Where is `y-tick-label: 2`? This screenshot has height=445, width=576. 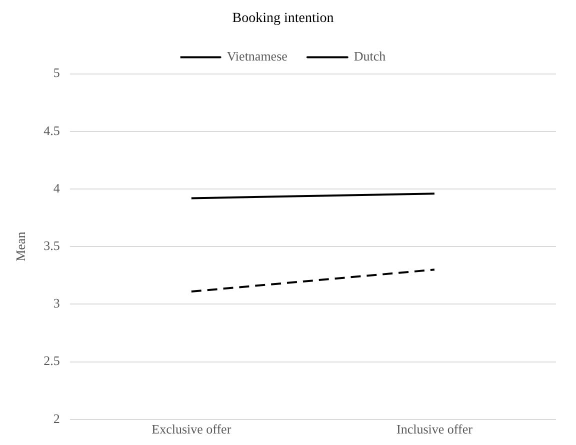 y-tick-label: 2 is located at coordinates (56, 418).